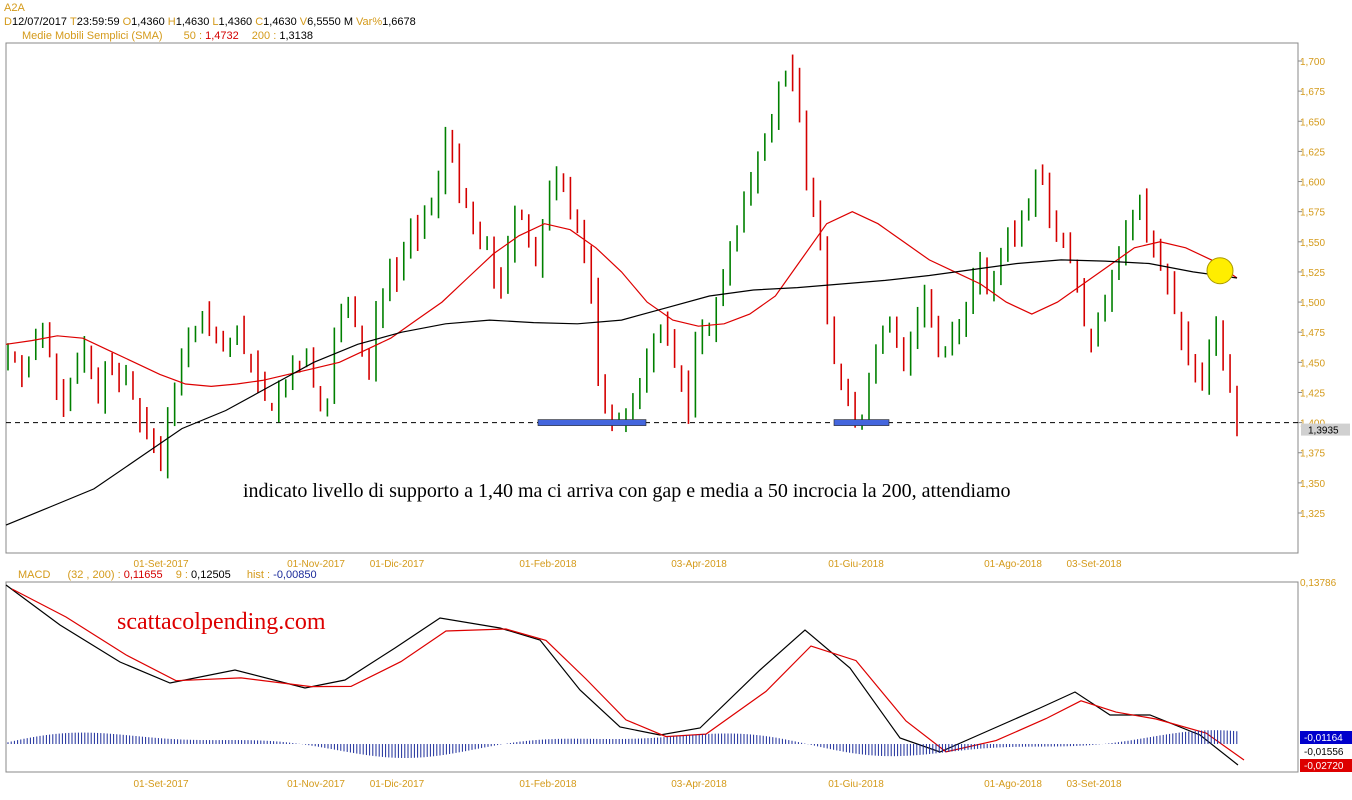 The width and height of the screenshot is (1352, 800). I want to click on macd-badge-value: -0,01556, so click(1324, 752).